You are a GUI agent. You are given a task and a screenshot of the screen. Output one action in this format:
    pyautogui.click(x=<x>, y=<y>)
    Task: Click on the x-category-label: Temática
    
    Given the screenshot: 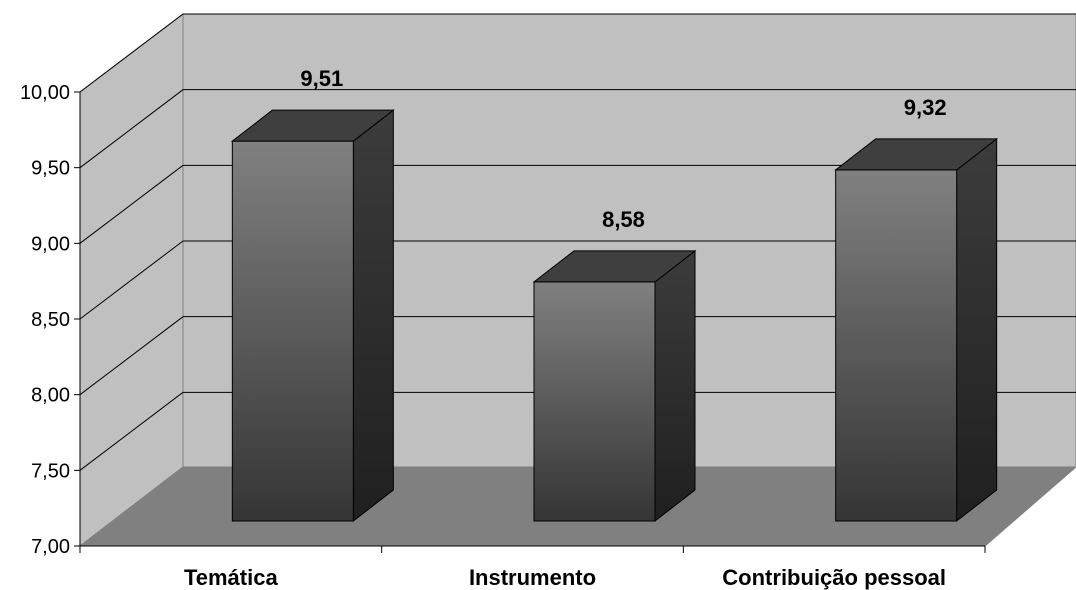 What is the action you would take?
    pyautogui.click(x=231, y=577)
    